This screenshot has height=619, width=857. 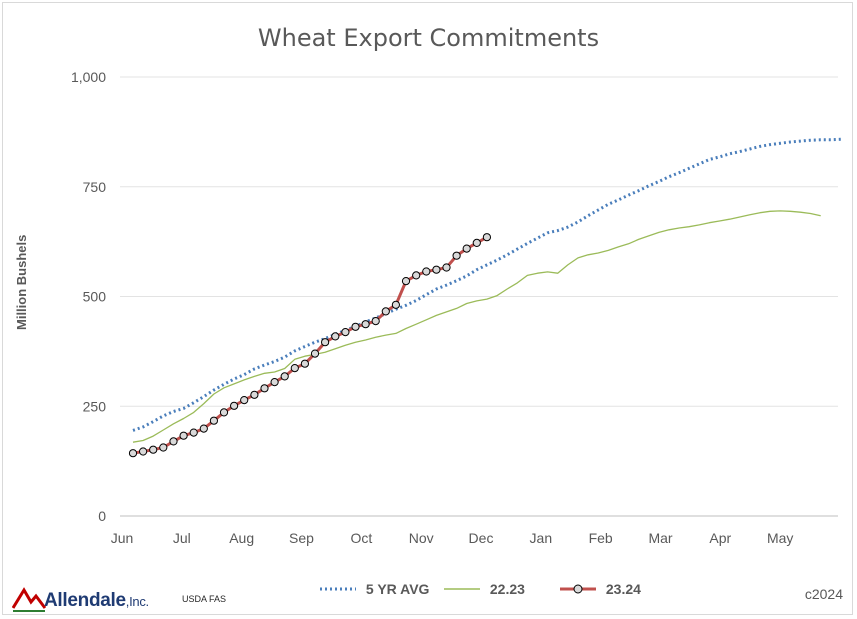 What do you see at coordinates (720, 538) in the screenshot?
I see `x-tick-label: Apr` at bounding box center [720, 538].